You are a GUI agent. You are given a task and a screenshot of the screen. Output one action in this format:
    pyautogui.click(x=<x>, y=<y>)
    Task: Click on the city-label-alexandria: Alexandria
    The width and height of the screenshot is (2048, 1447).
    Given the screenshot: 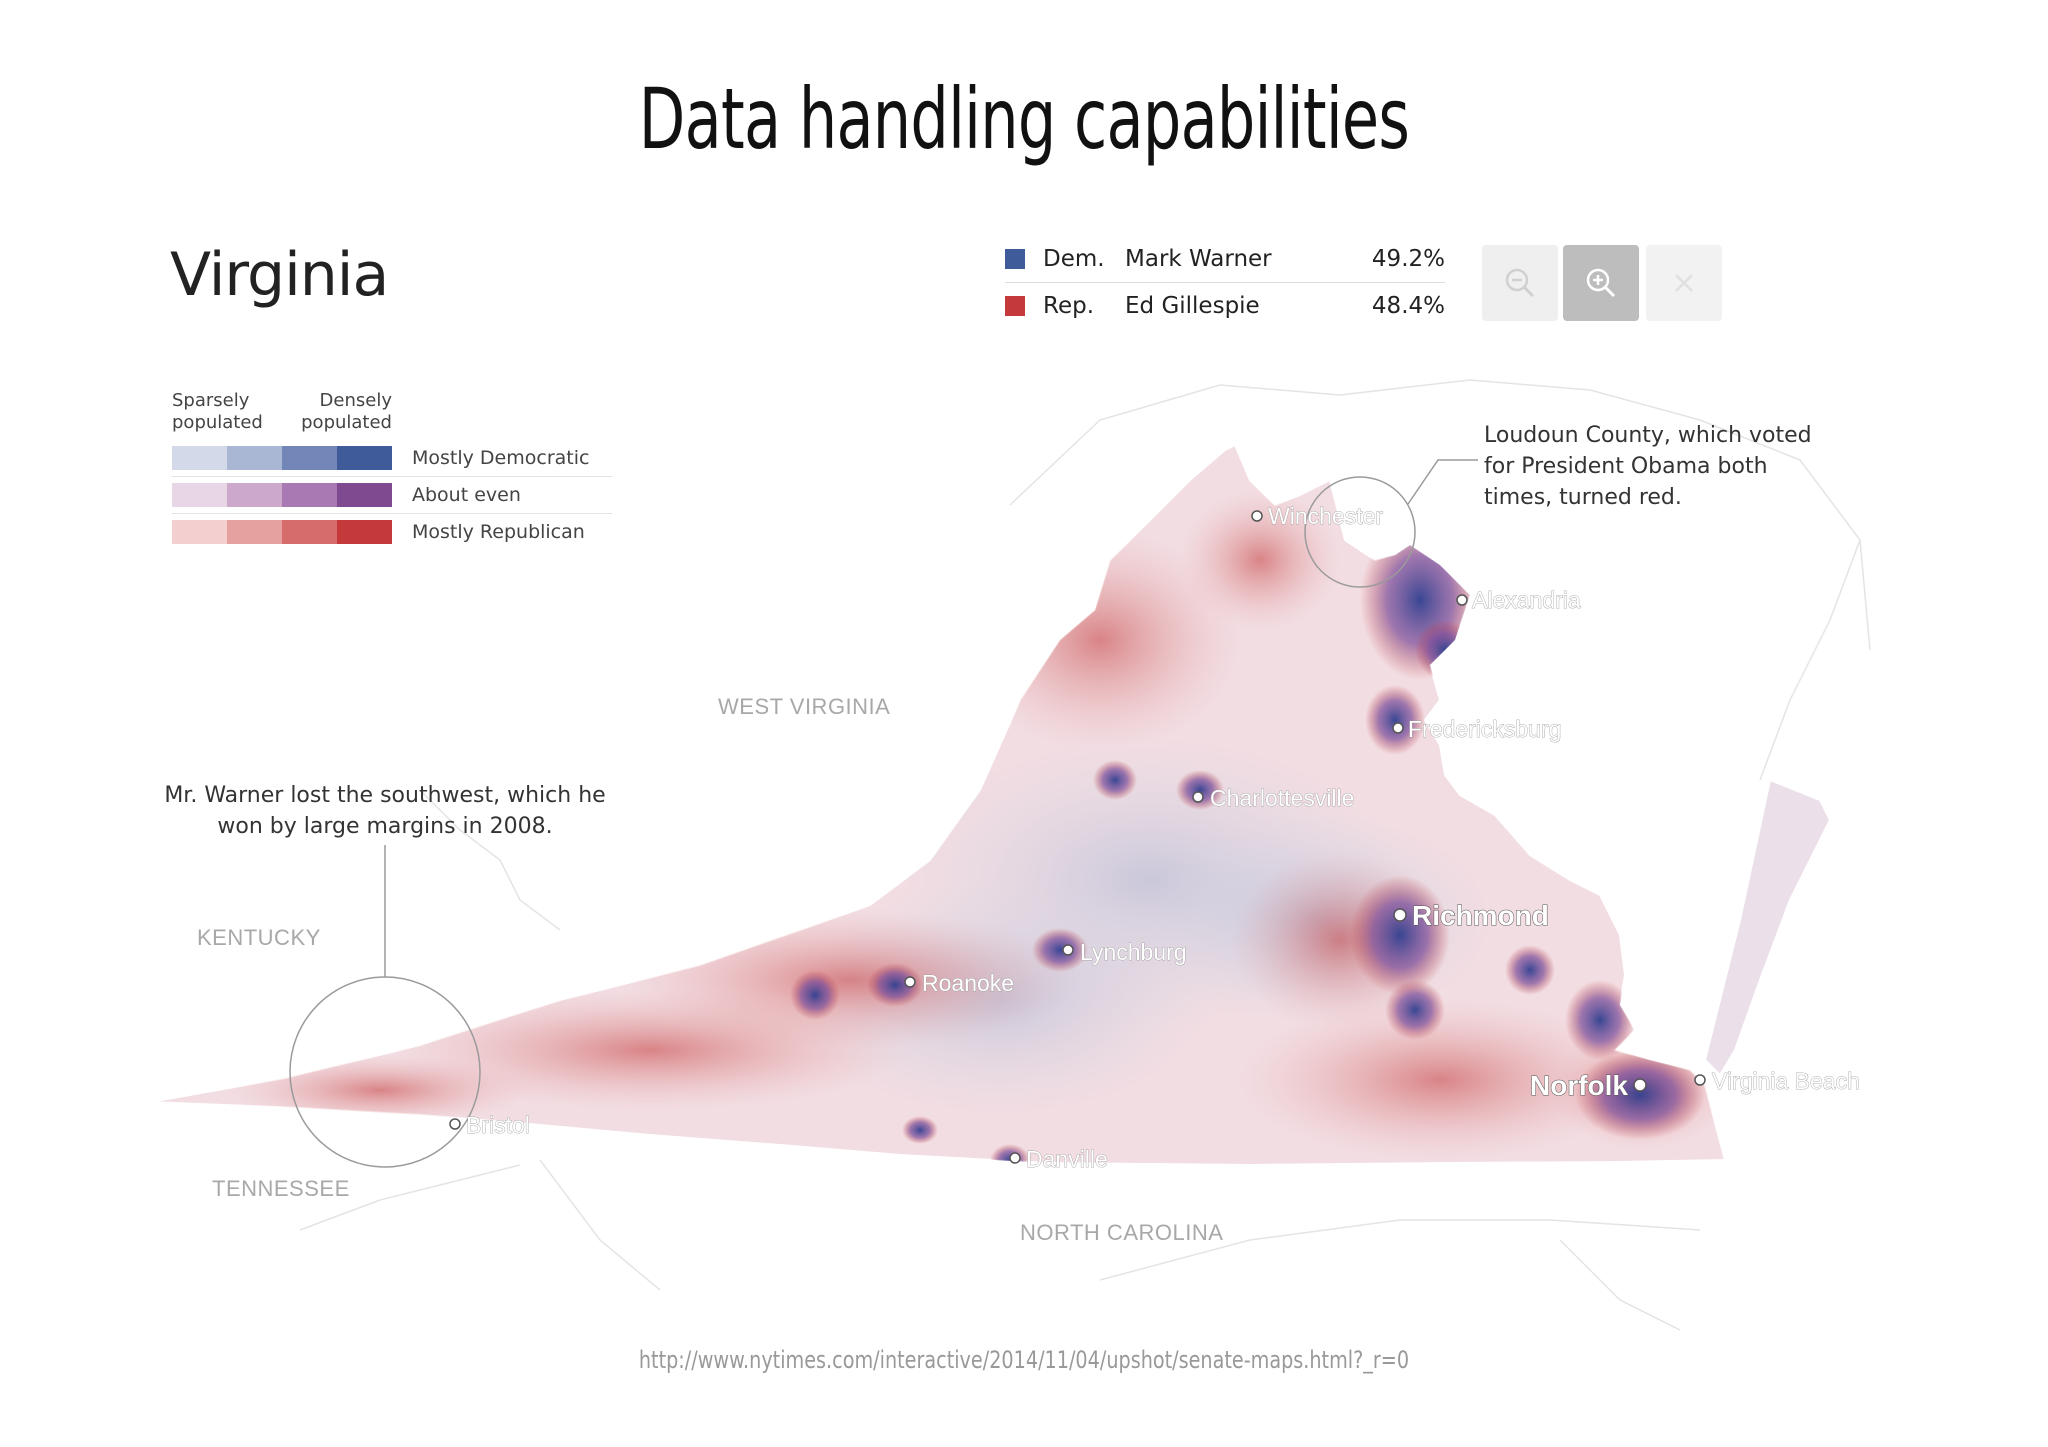 What is the action you would take?
    pyautogui.click(x=1526, y=600)
    